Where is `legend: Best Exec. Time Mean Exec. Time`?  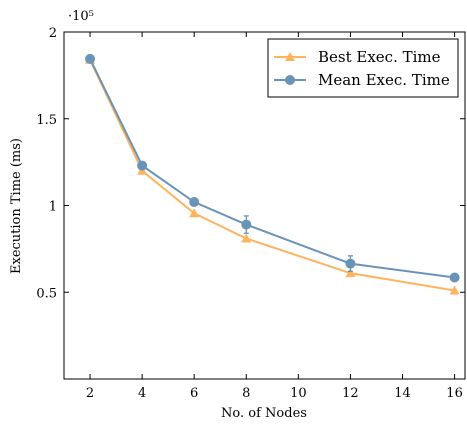 legend: Best Exec. Time Mean Exec. Time is located at coordinates (363, 68).